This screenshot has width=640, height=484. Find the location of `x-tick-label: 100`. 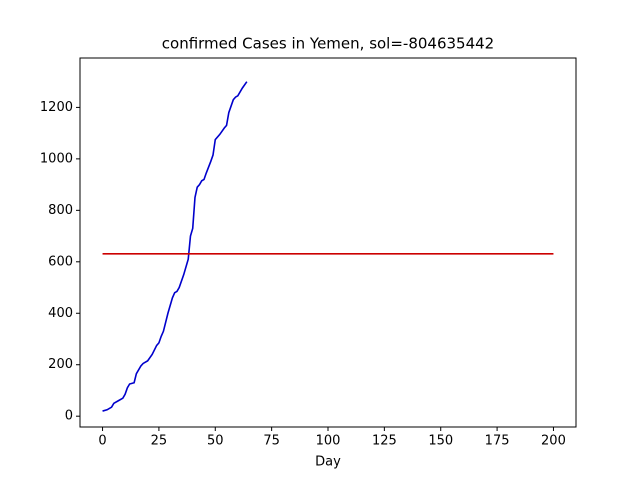

x-tick-label: 100 is located at coordinates (328, 441).